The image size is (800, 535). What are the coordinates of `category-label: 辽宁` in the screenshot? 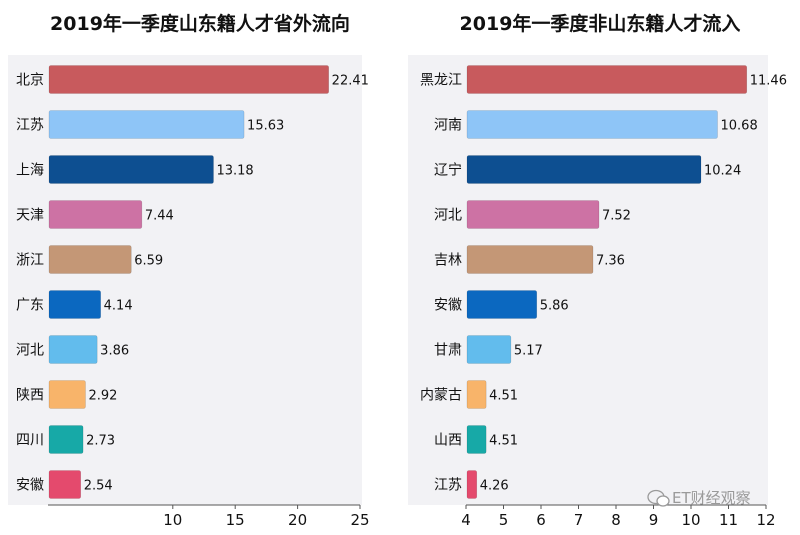 It's located at (448, 170).